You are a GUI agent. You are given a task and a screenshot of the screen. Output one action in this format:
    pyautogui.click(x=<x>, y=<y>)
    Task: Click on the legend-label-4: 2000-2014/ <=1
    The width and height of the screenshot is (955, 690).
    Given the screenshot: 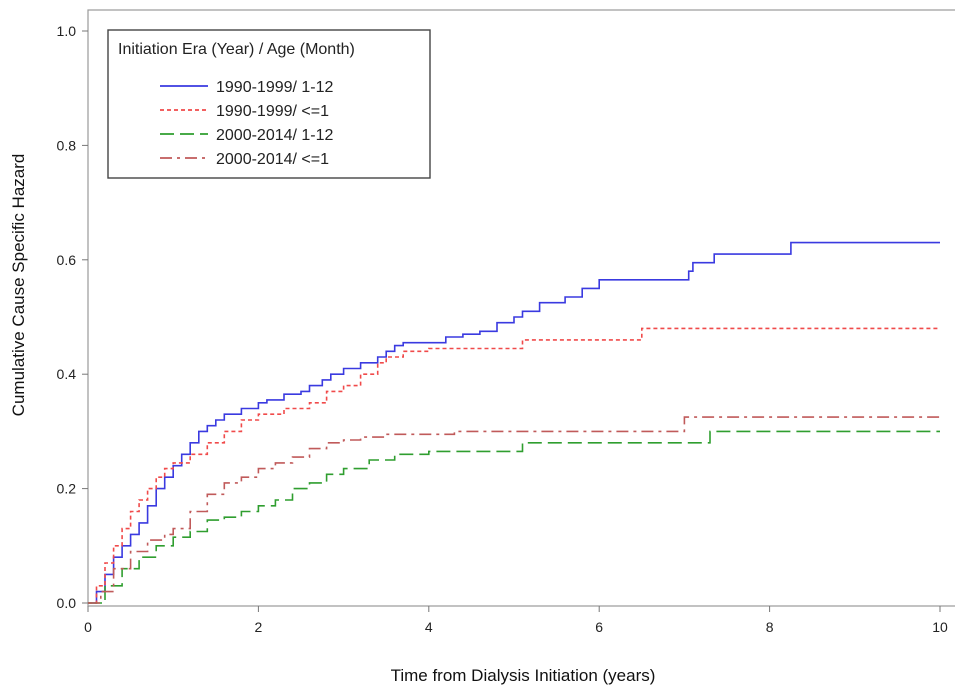 What is the action you would take?
    pyautogui.click(x=272, y=159)
    